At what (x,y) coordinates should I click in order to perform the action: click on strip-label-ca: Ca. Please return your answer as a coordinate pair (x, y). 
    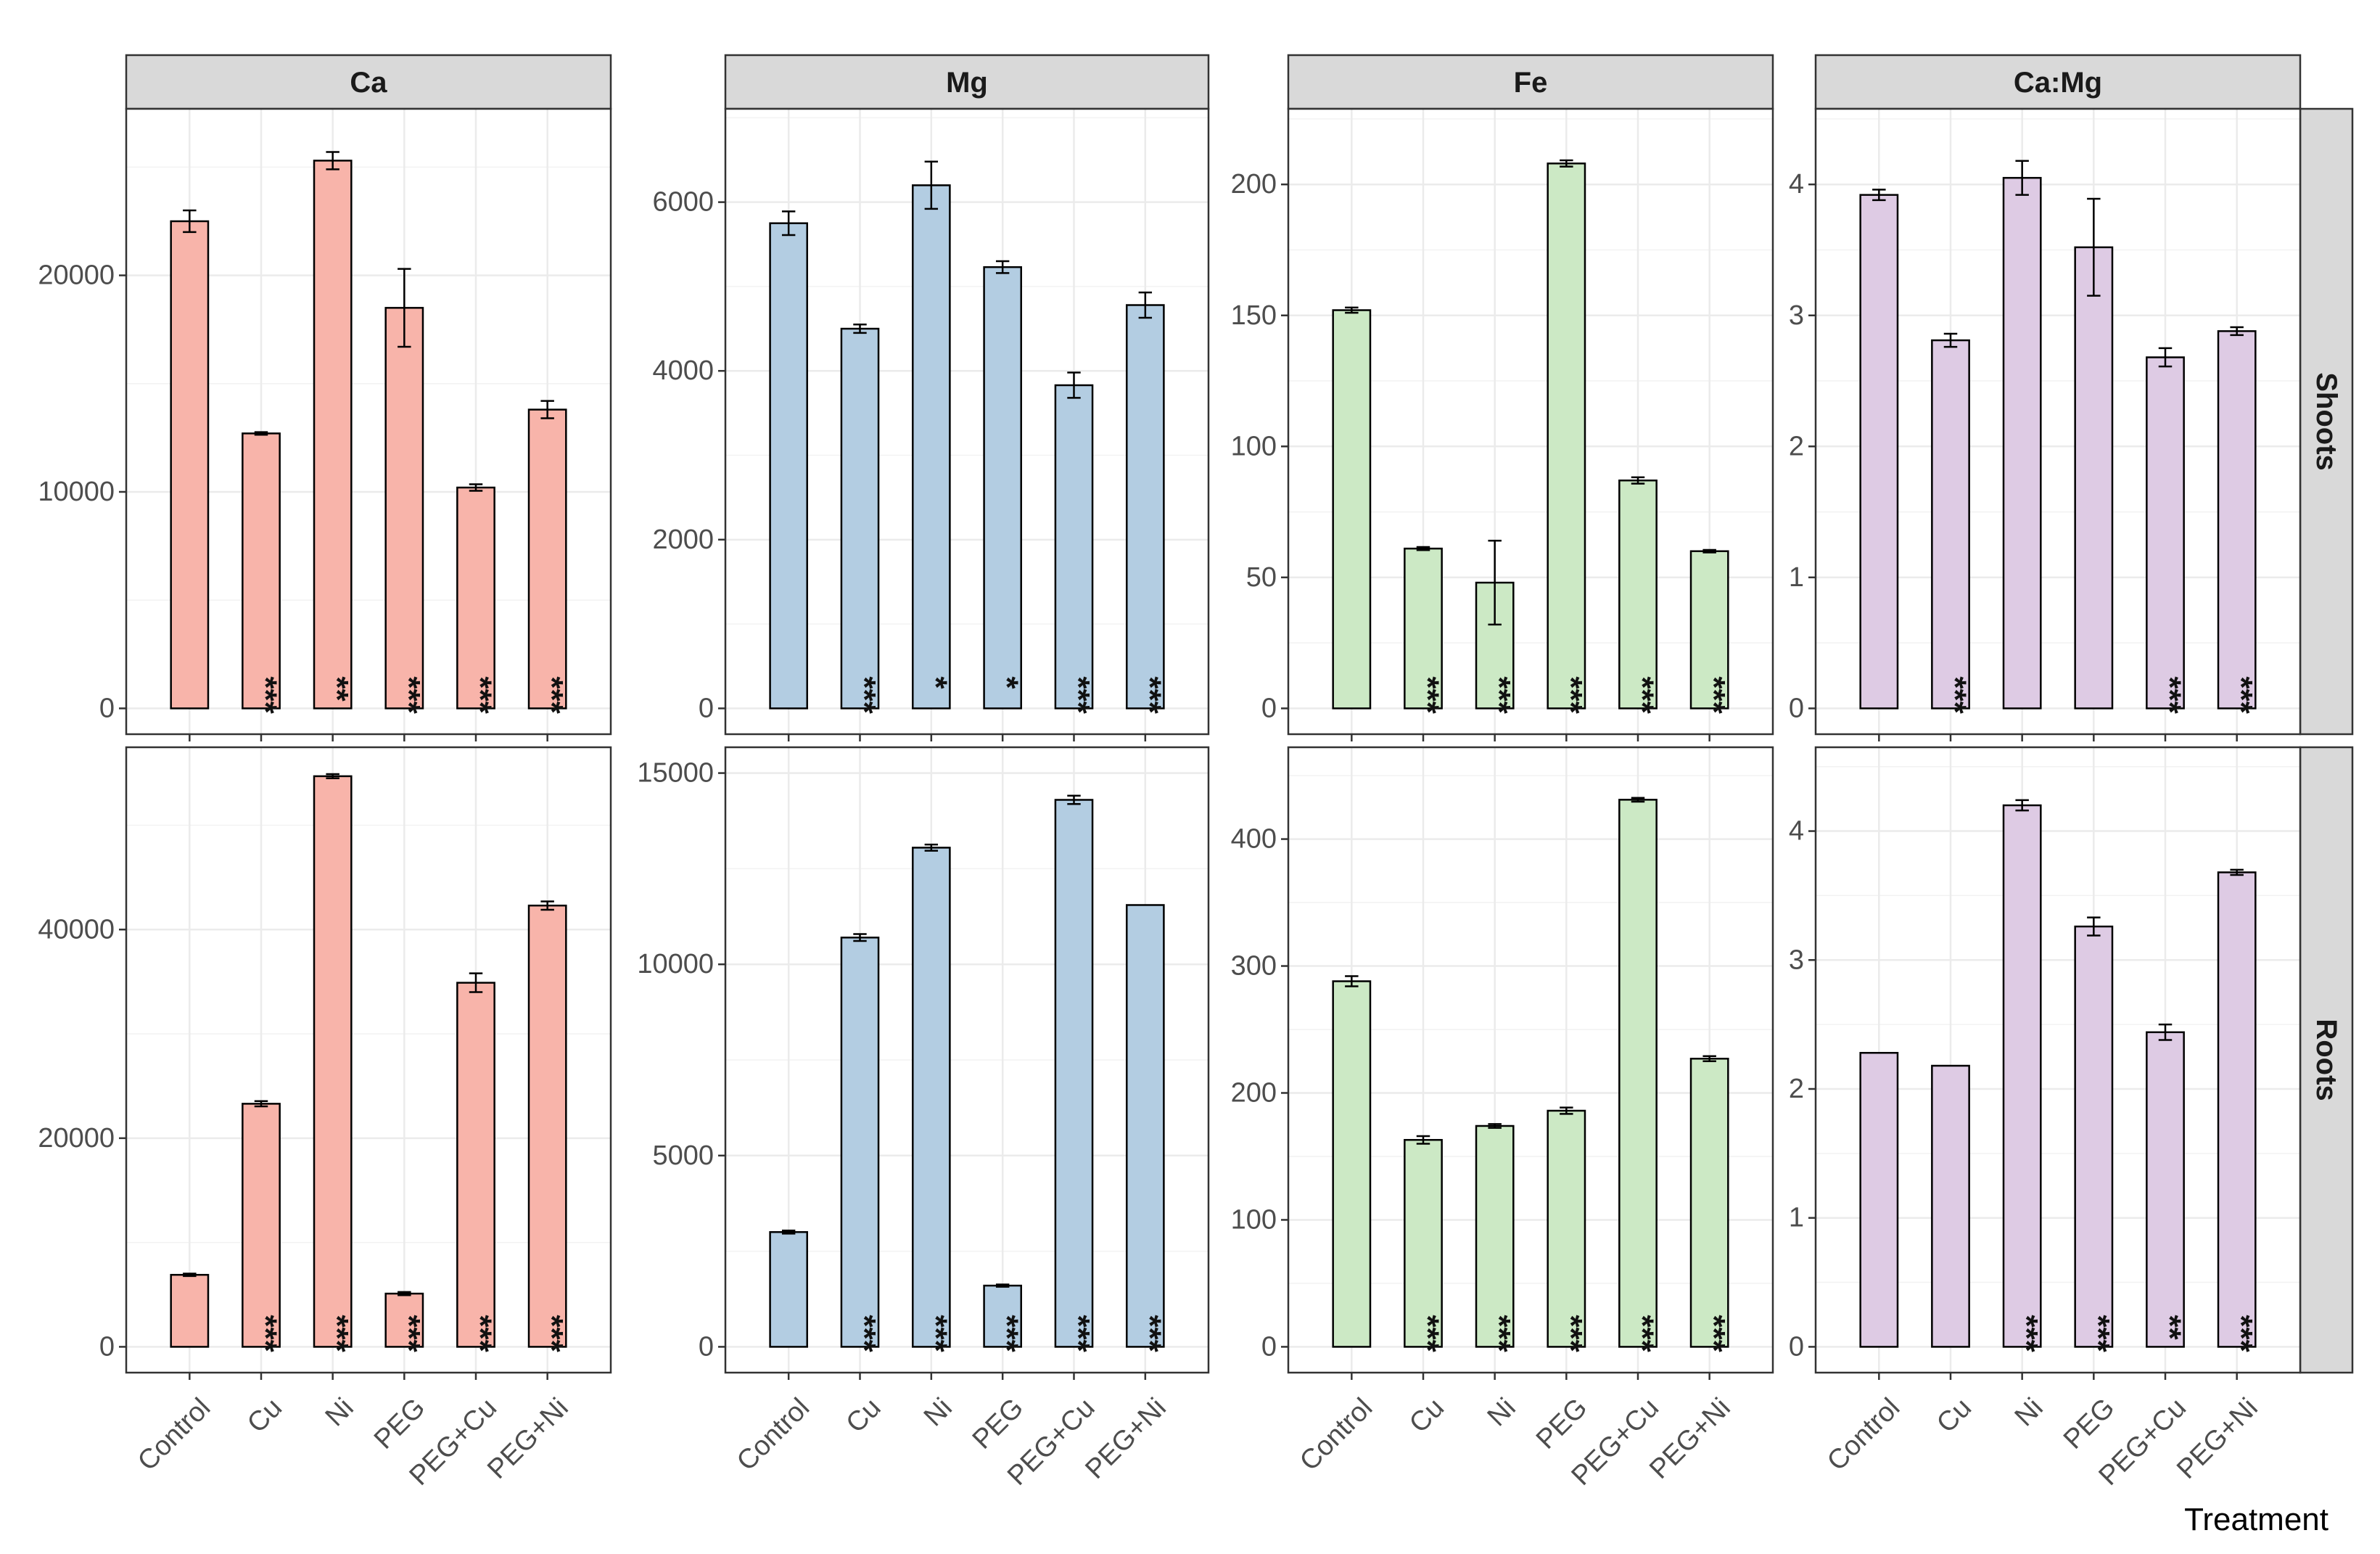
    Looking at the image, I should click on (368, 83).